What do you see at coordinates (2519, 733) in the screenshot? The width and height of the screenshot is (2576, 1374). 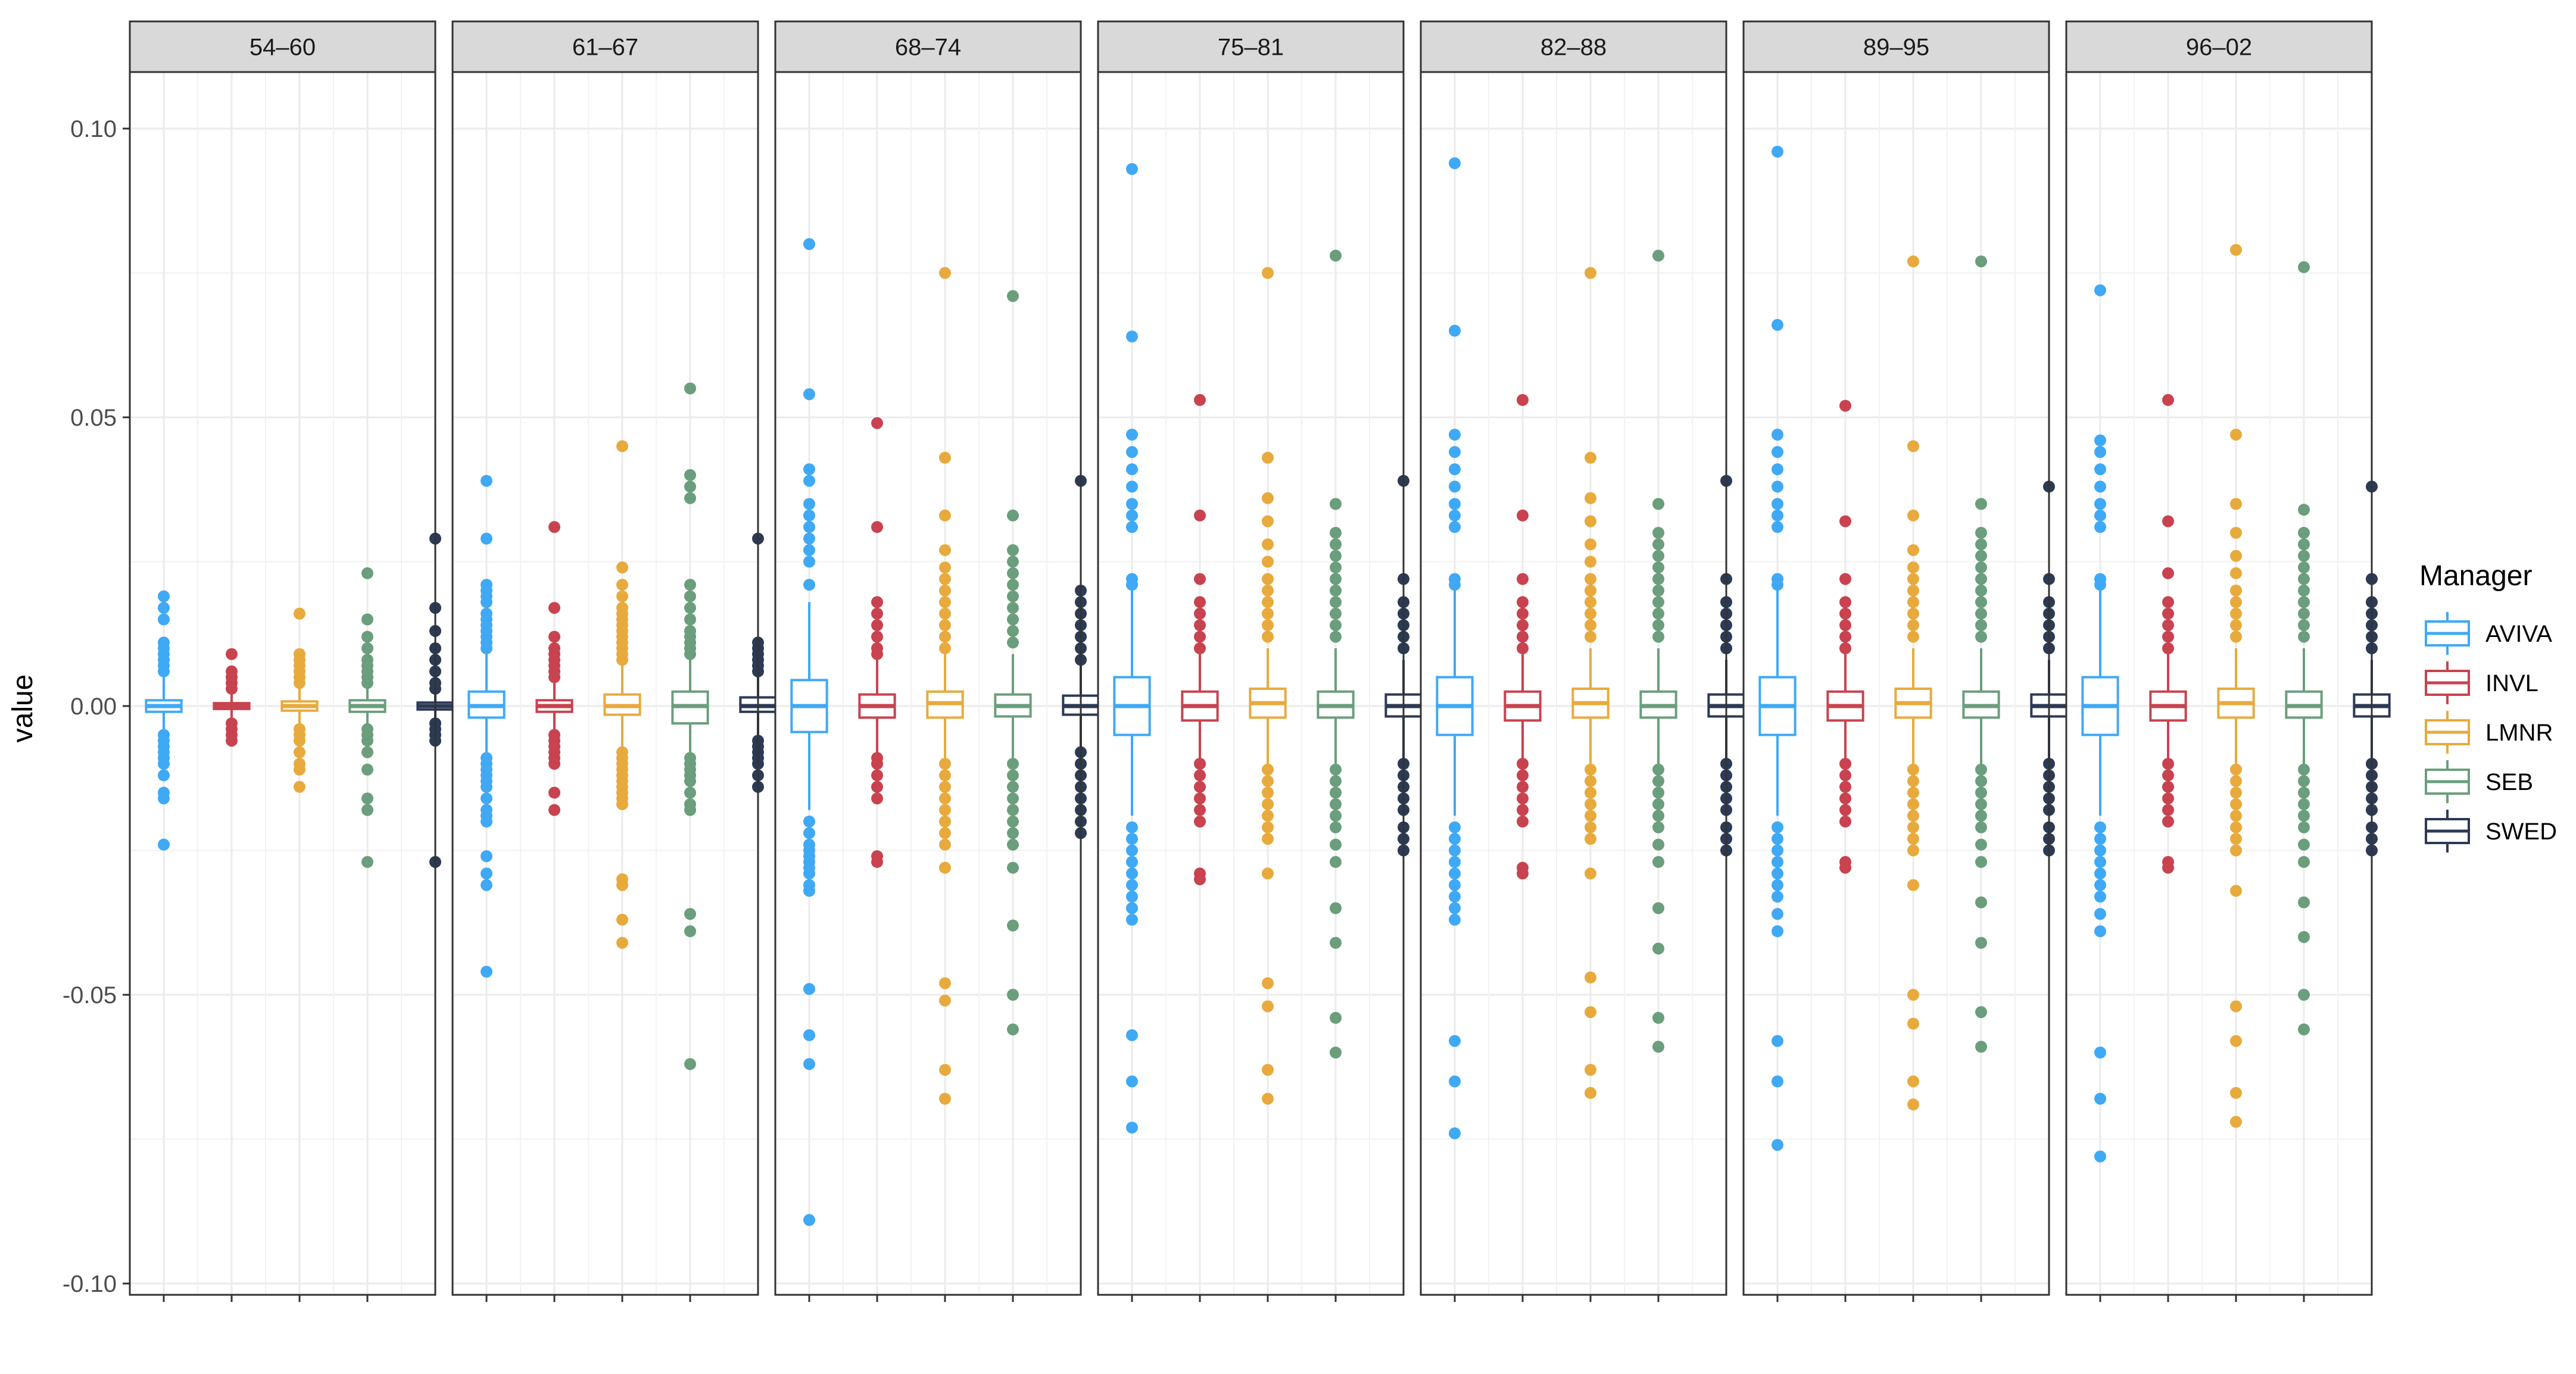 I see `legend-label: LMNR` at bounding box center [2519, 733].